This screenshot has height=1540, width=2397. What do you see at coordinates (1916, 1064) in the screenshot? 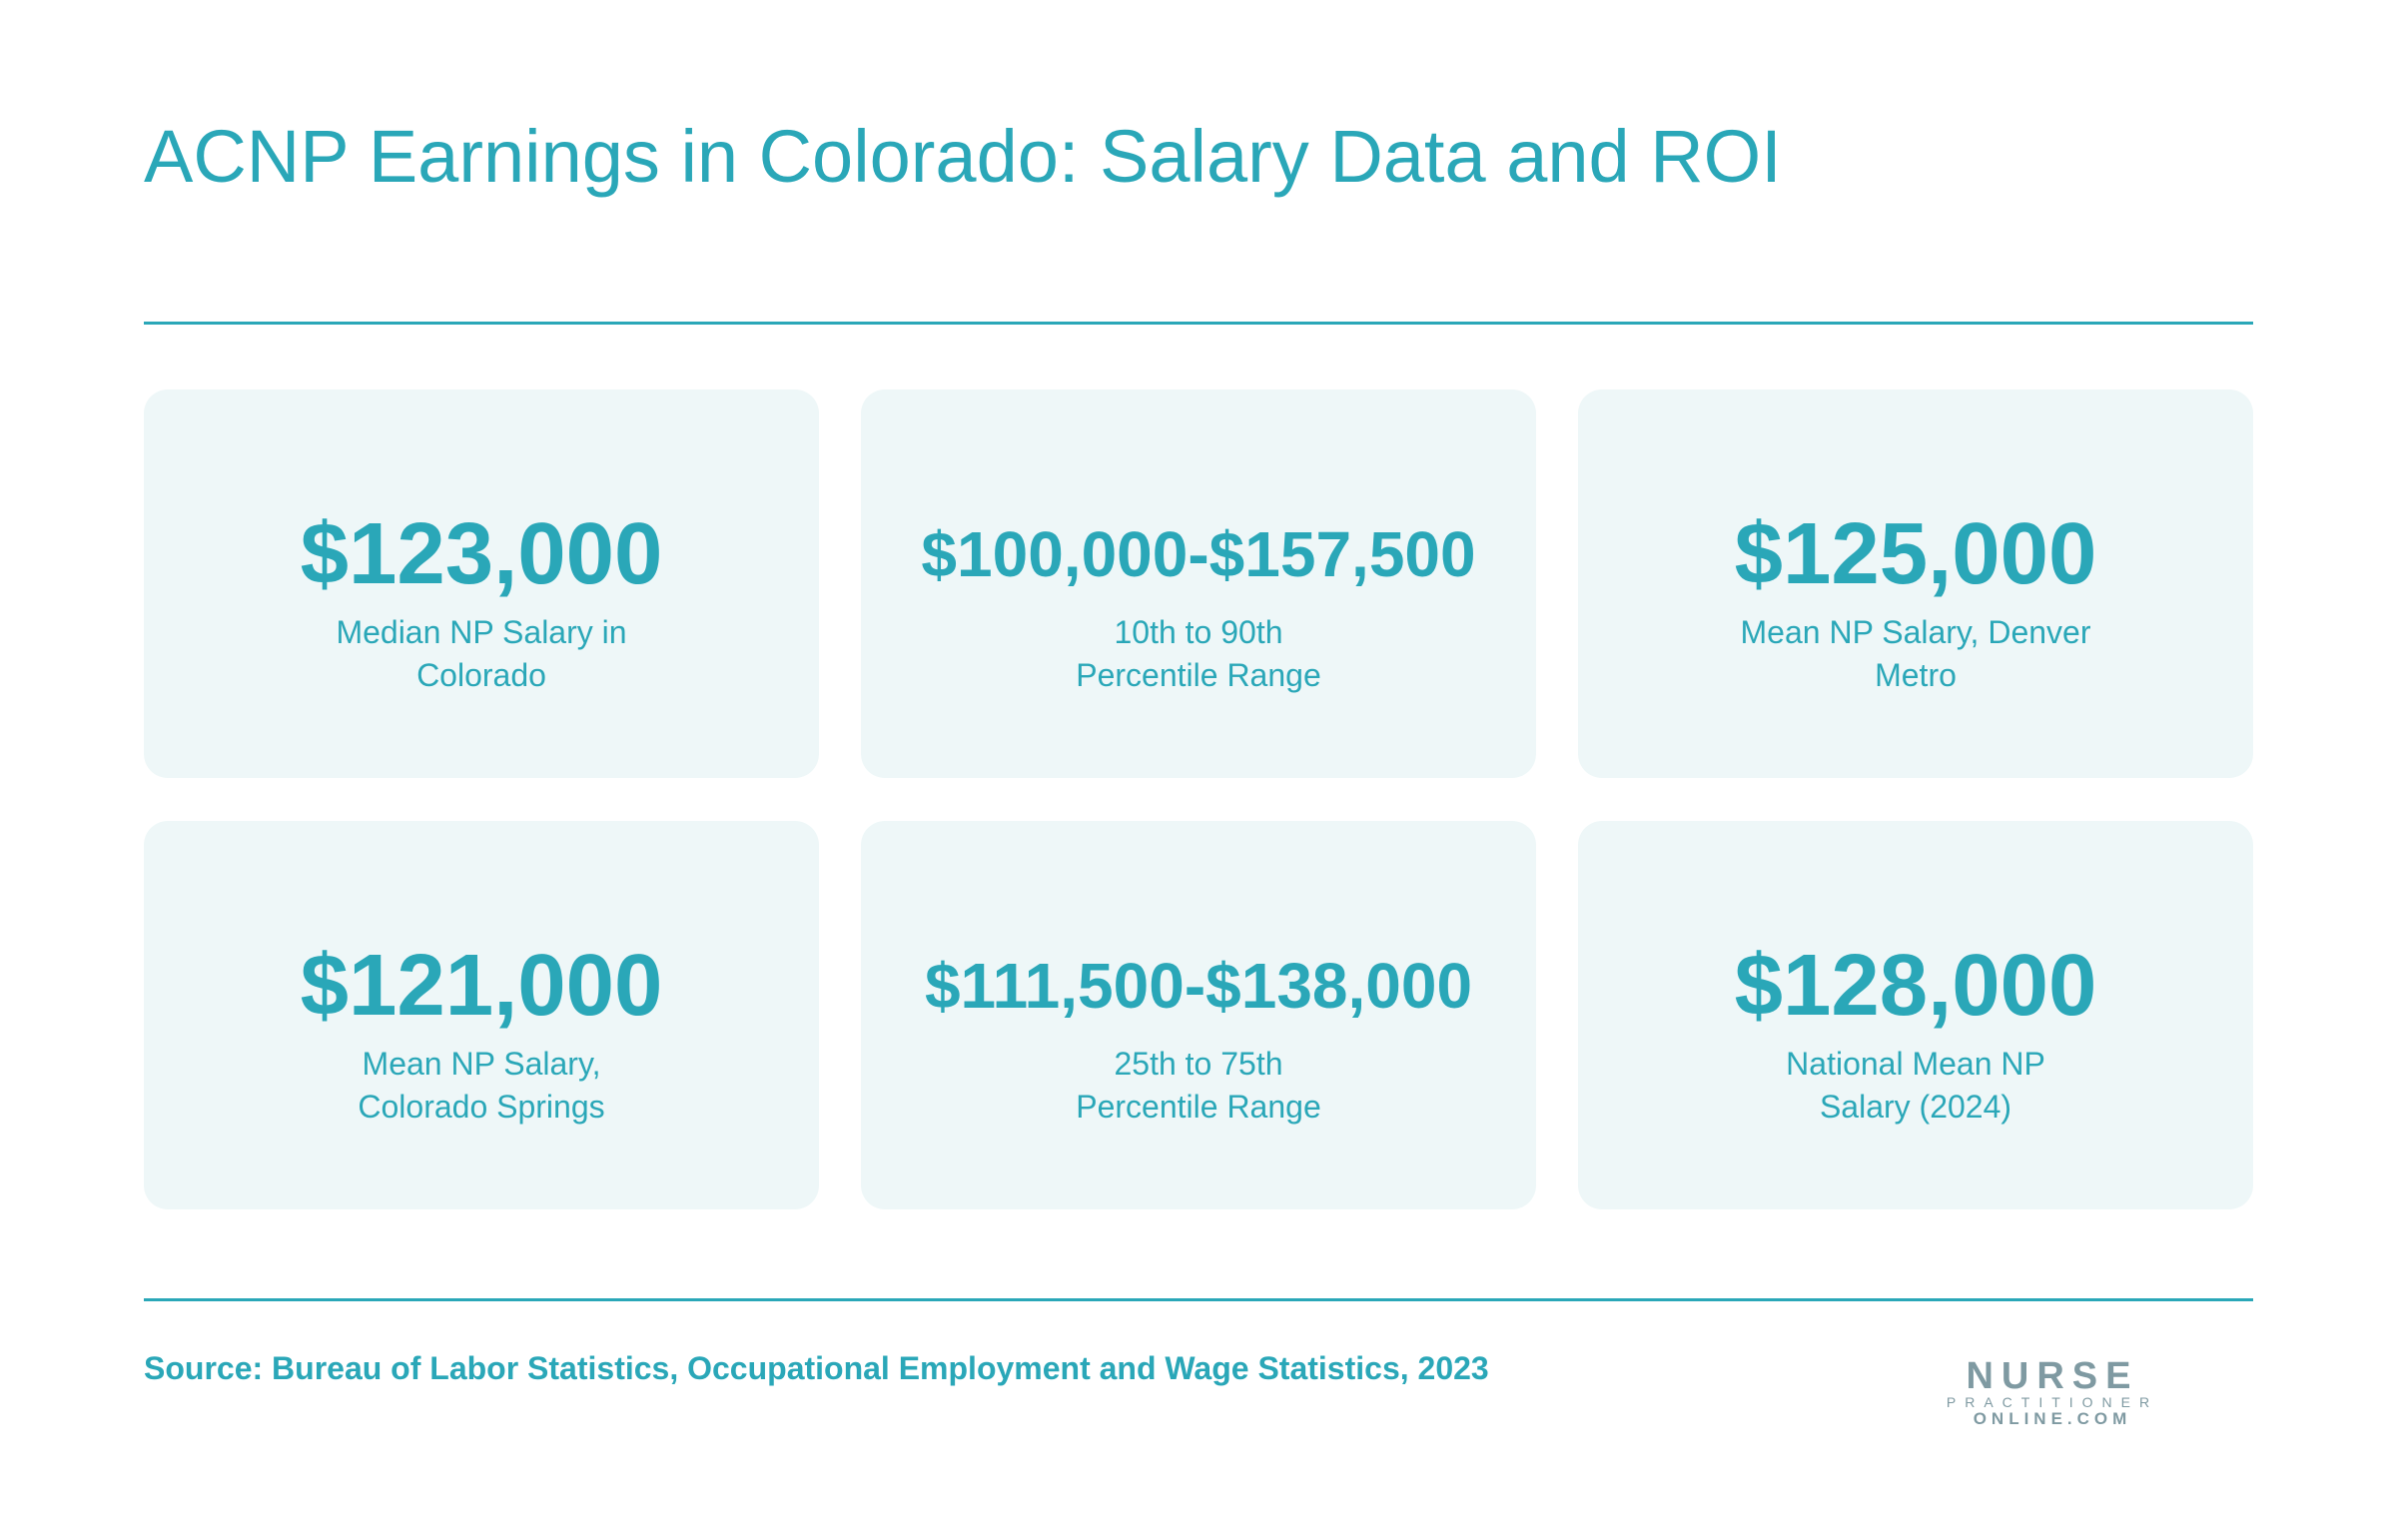
I see `stat-label-line: National Mean NP` at bounding box center [1916, 1064].